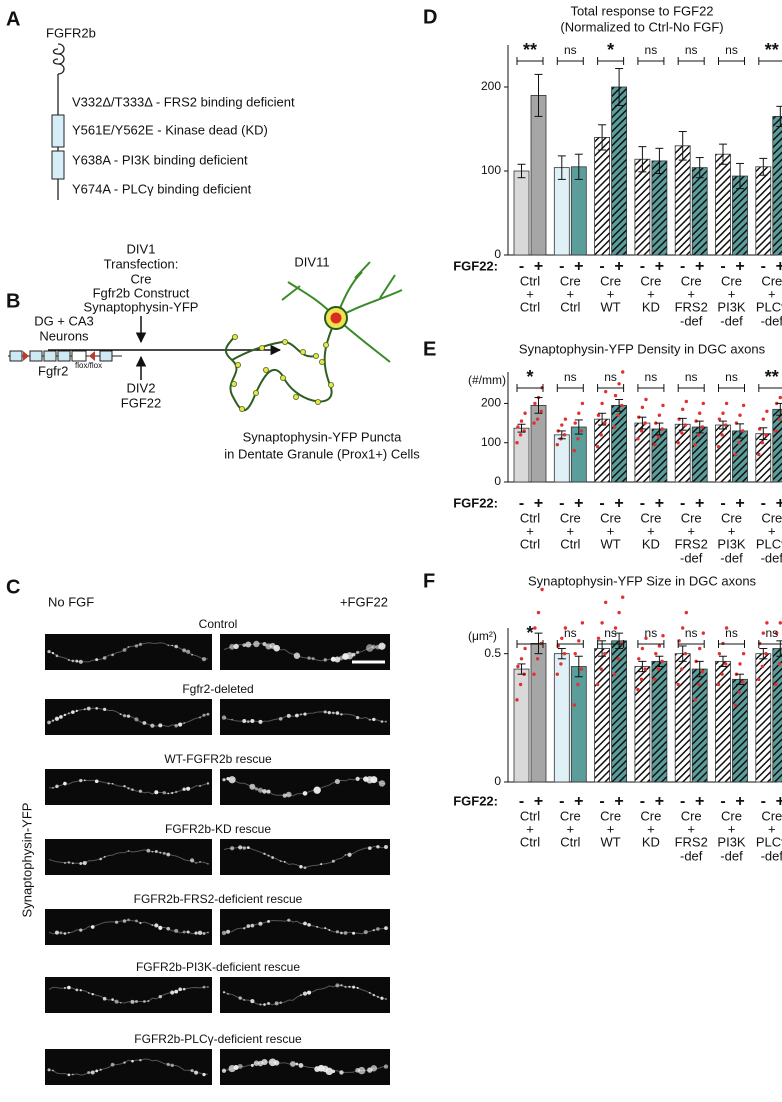 Image resolution: width=782 pixels, height=1102 pixels. Describe the element at coordinates (313, 336) in the screenshot. I see `neuron` at that location.